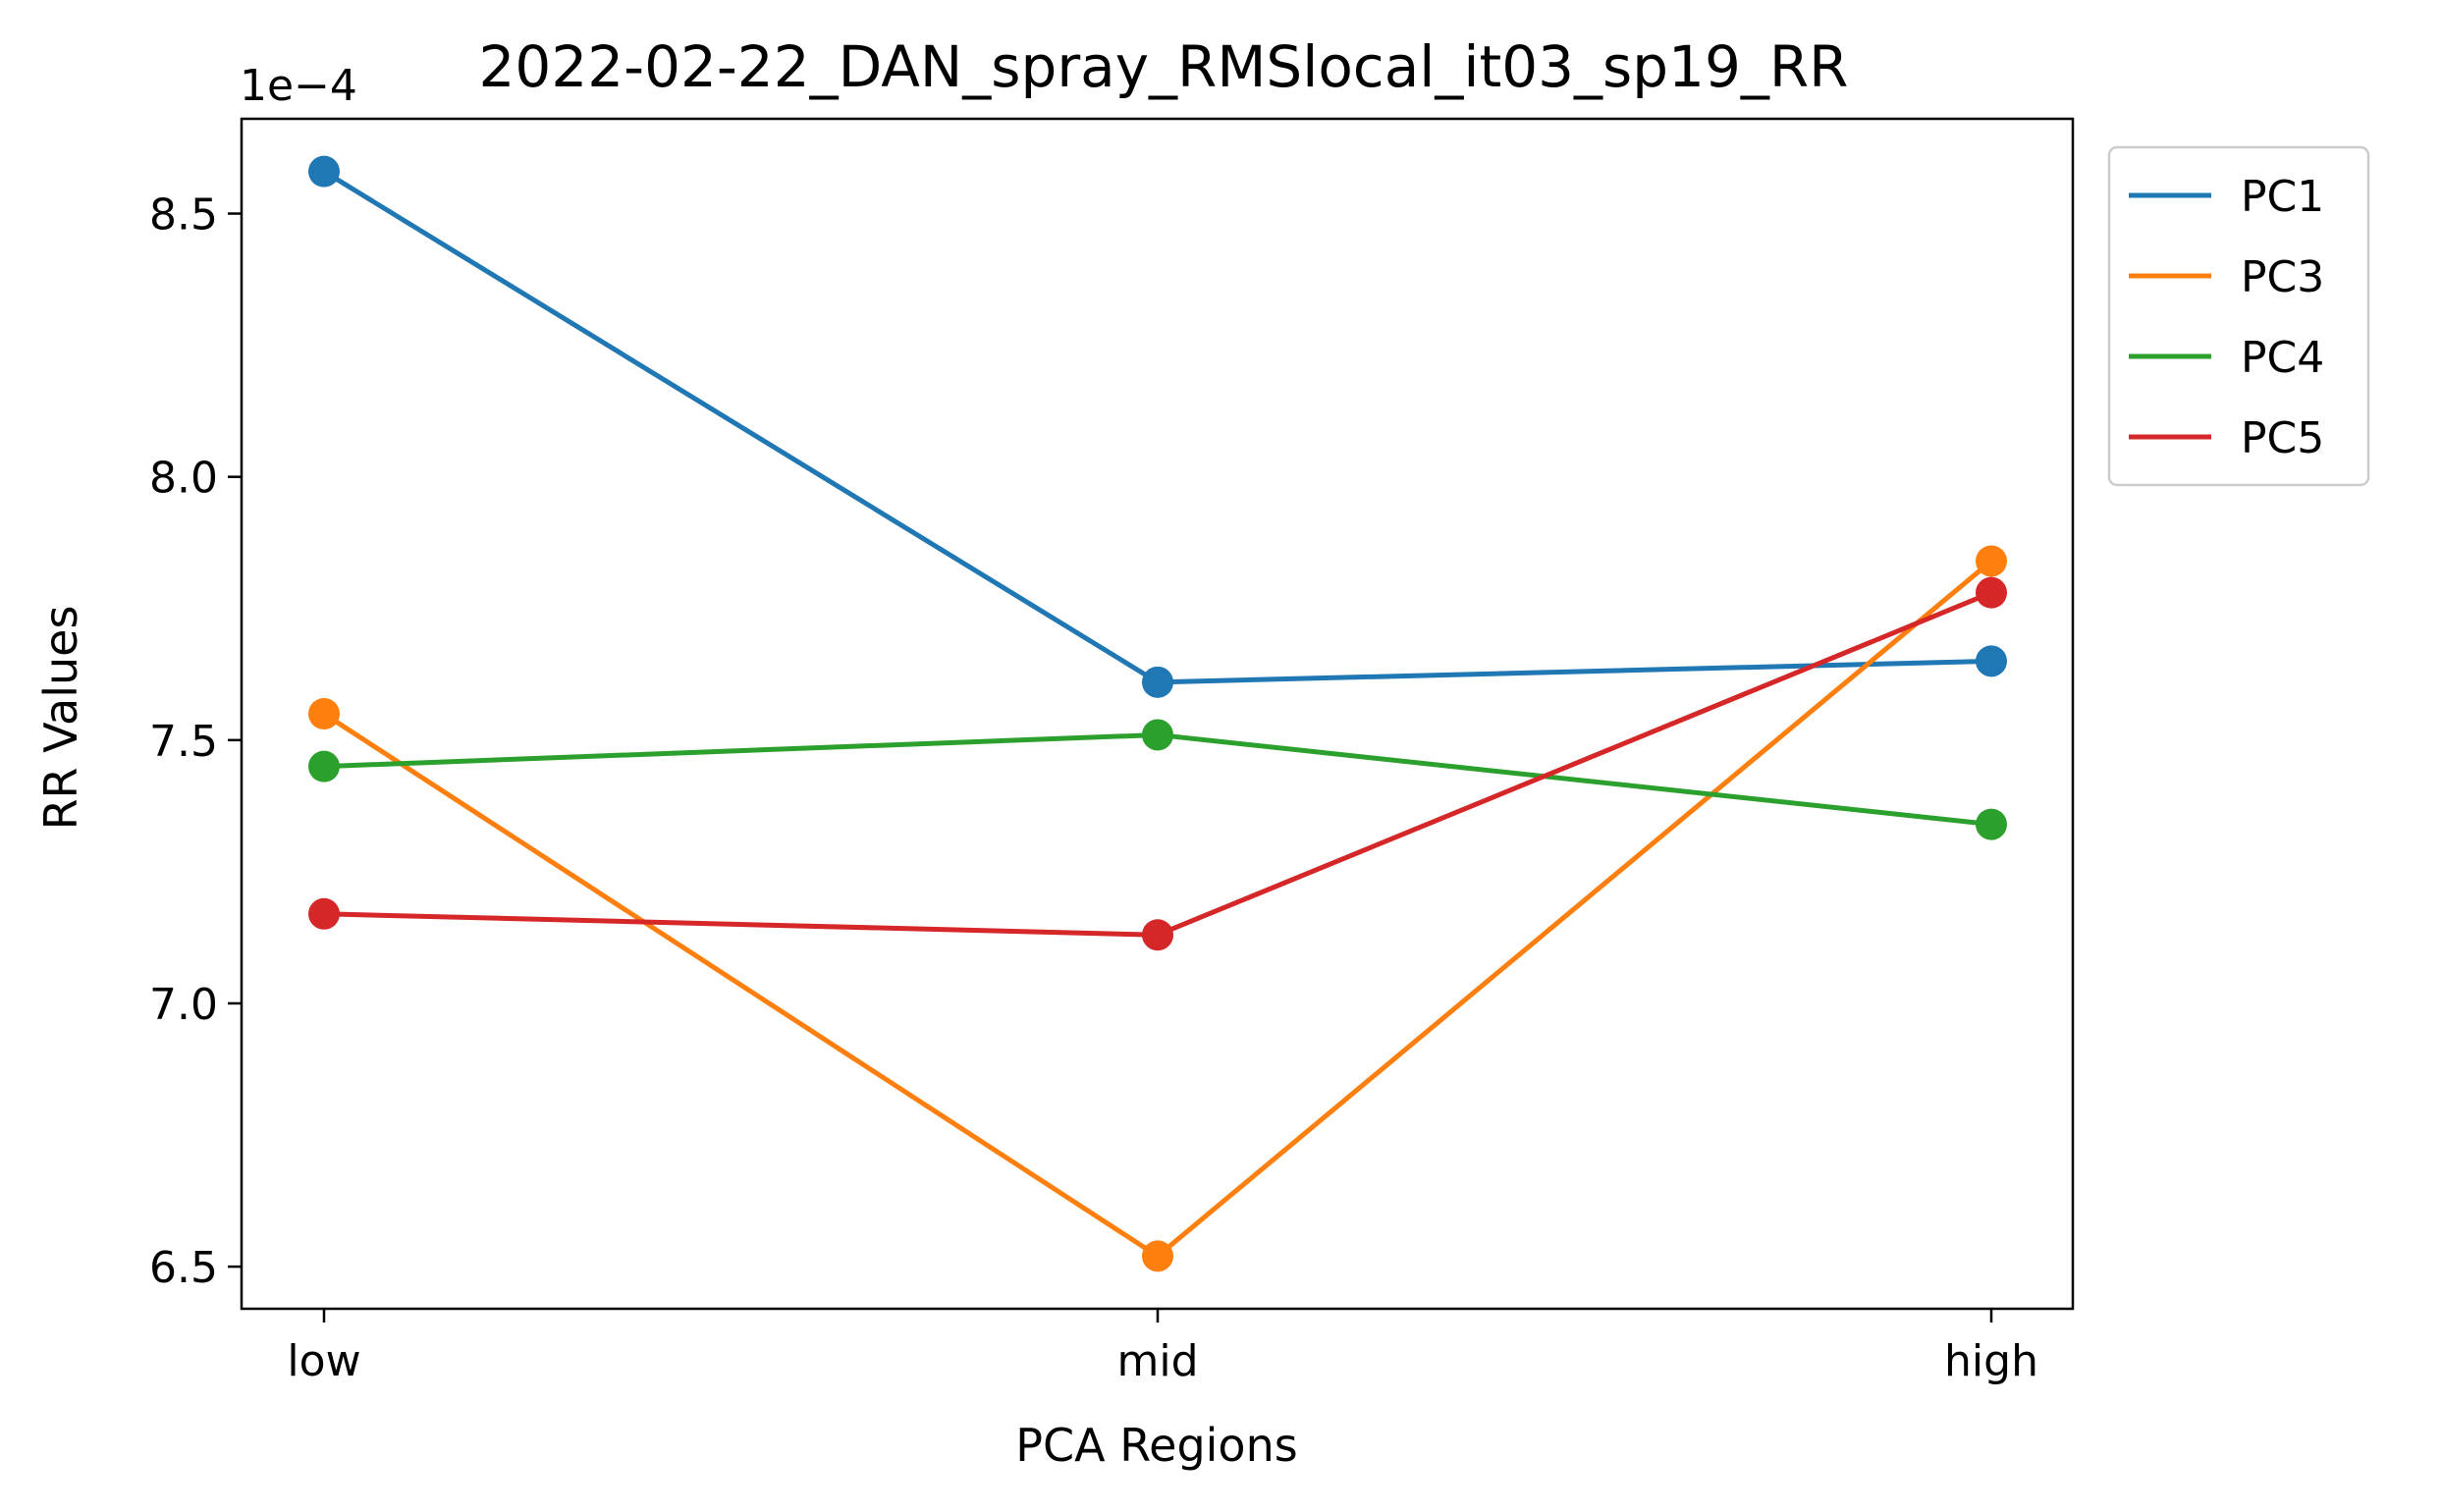 The image size is (2442, 1512). I want to click on legend-label-pc1: PC1, so click(2282, 197).